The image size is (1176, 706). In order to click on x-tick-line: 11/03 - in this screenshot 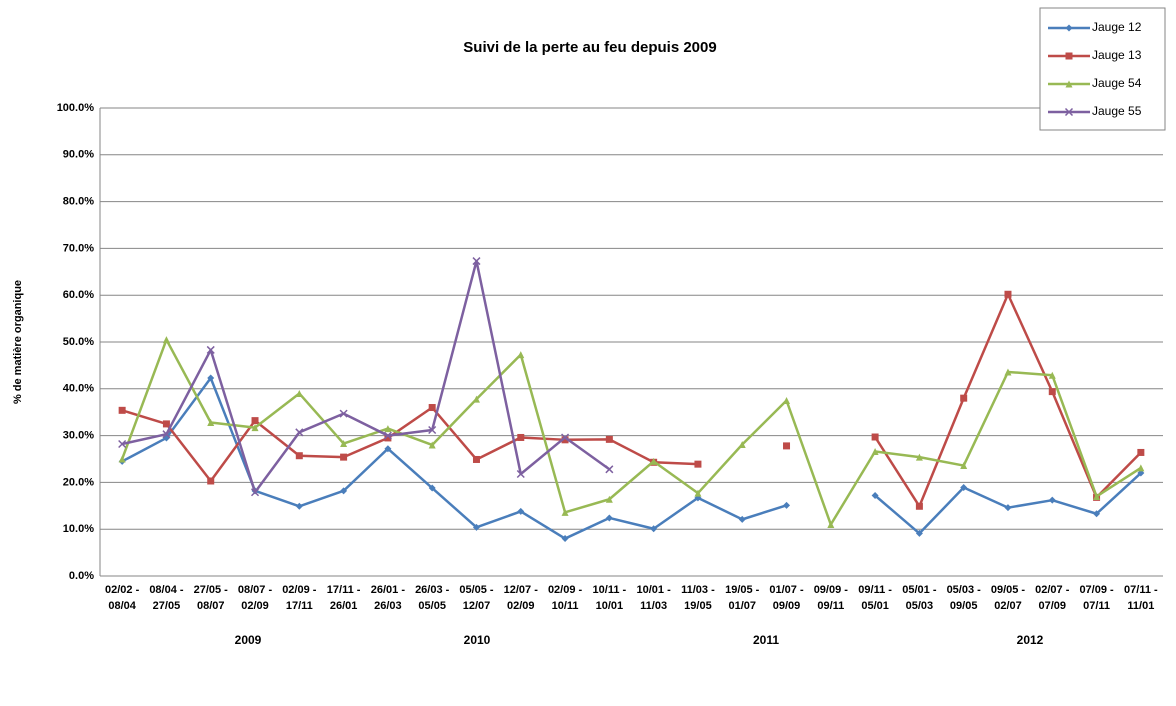, I will do `click(698, 590)`.